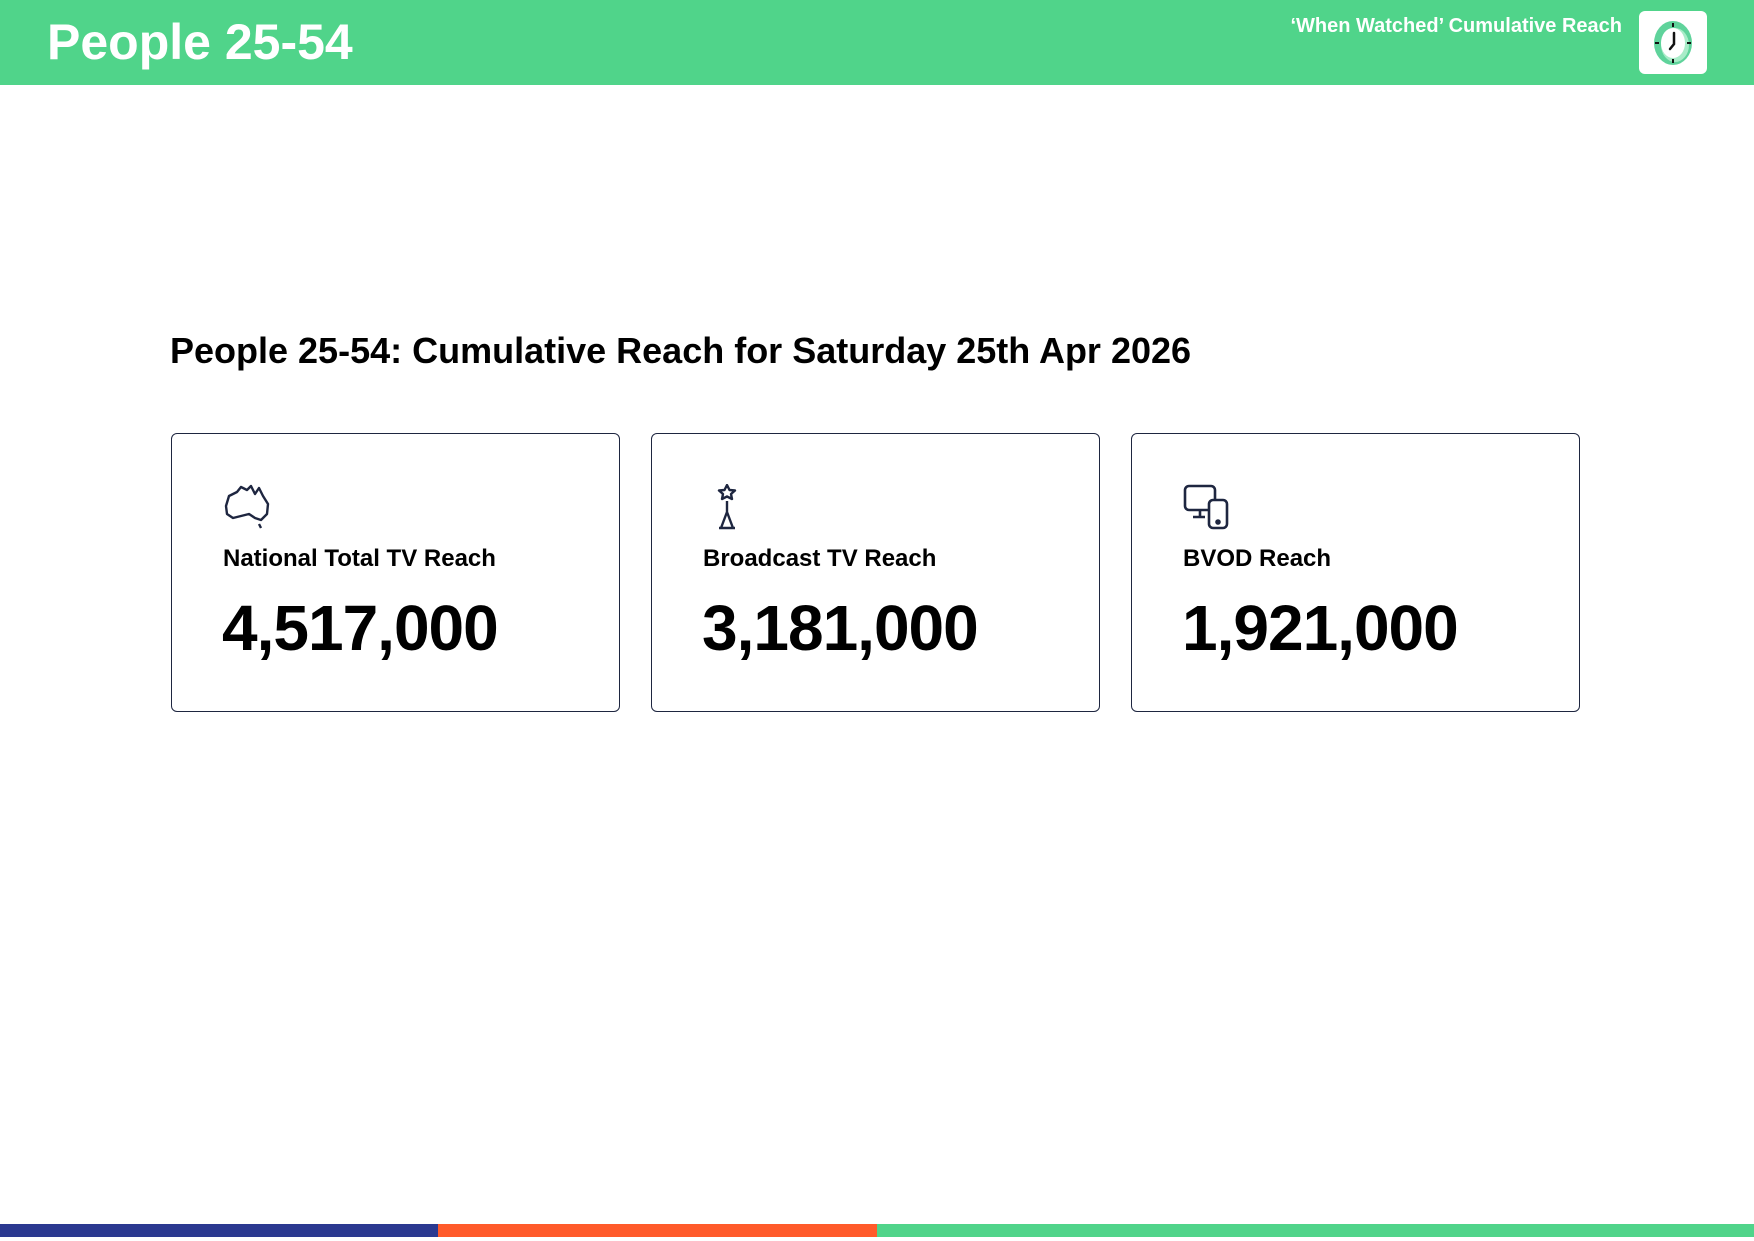  What do you see at coordinates (1315, 1230) in the screenshot?
I see `footer-bar-green` at bounding box center [1315, 1230].